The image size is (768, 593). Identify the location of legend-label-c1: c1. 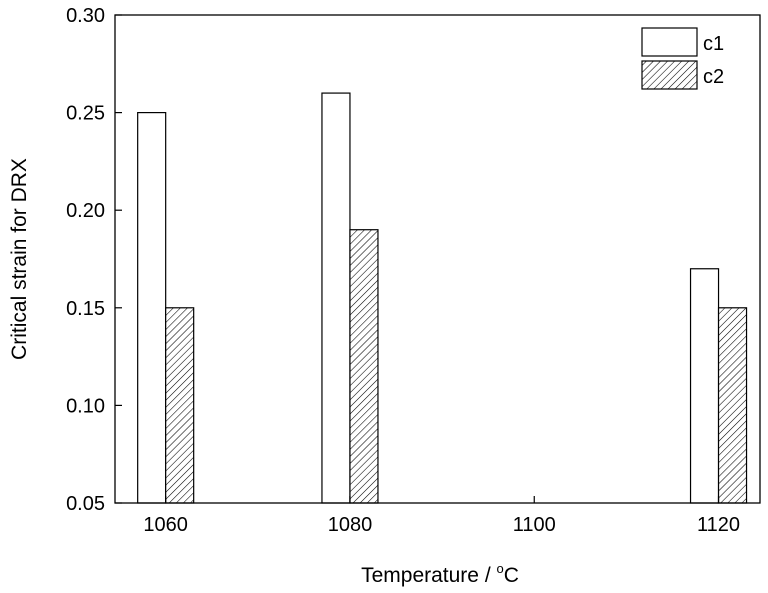
(713, 44).